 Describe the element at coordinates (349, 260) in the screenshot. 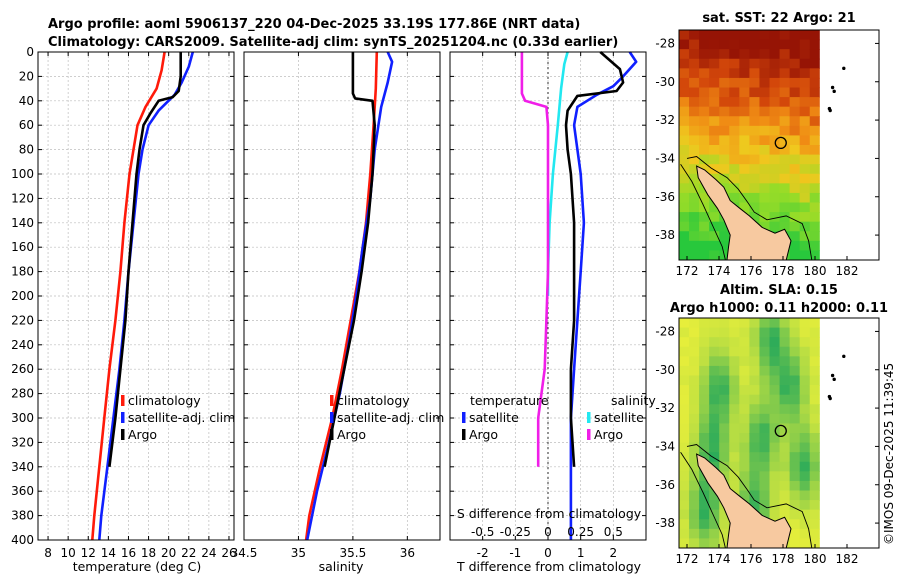

I see `series-argo` at that location.